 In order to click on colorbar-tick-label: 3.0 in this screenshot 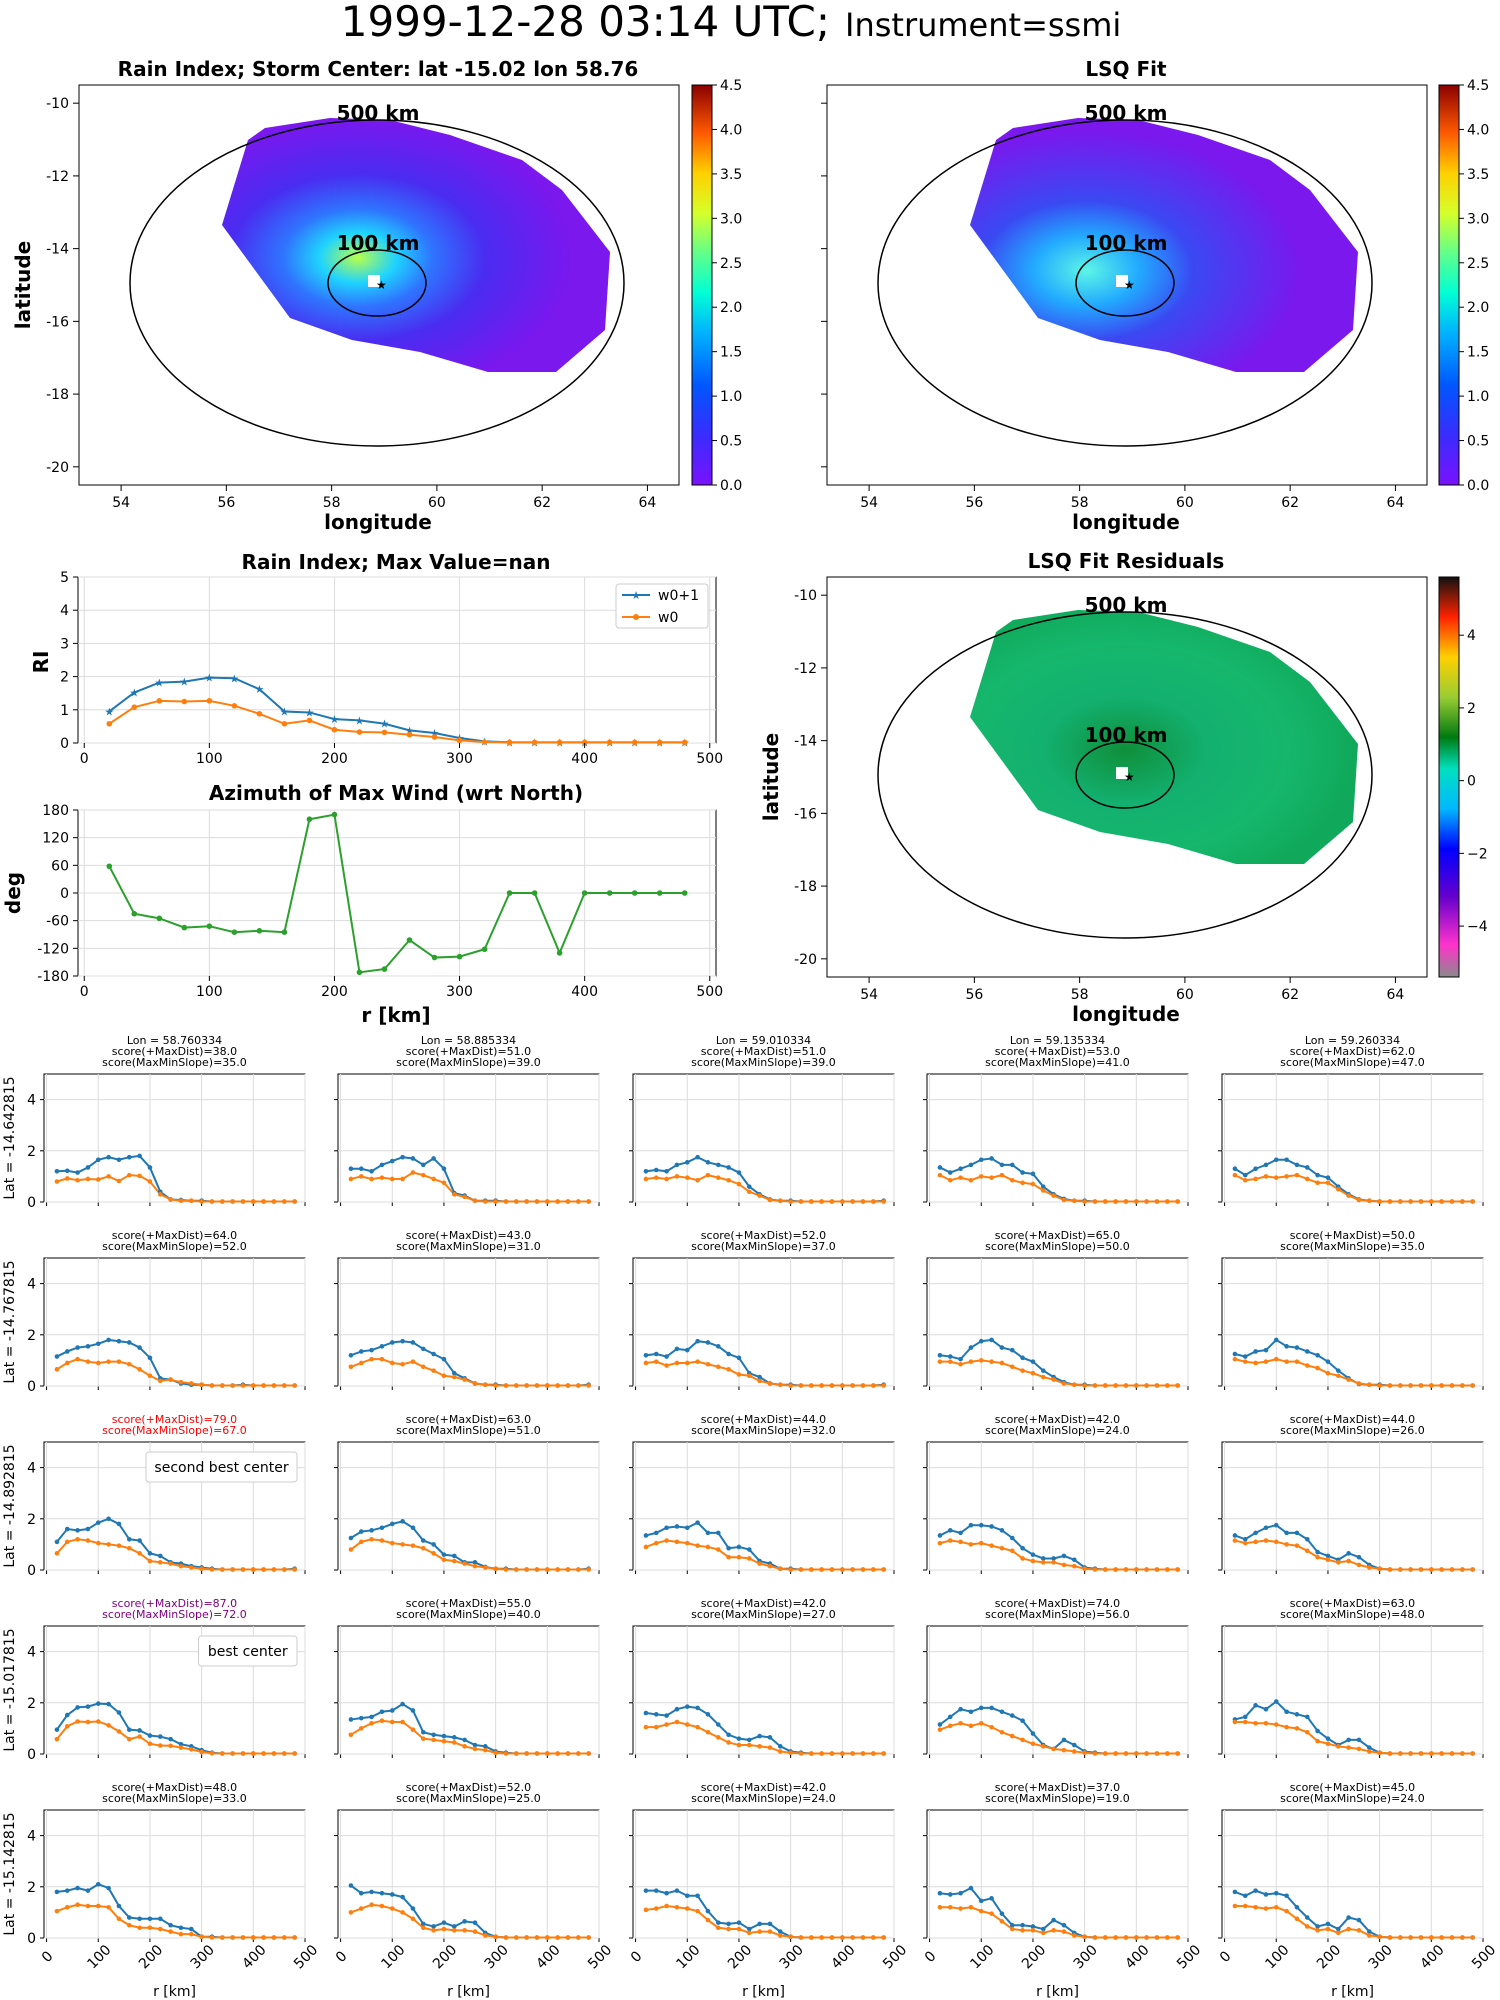, I will do `click(1478, 219)`.